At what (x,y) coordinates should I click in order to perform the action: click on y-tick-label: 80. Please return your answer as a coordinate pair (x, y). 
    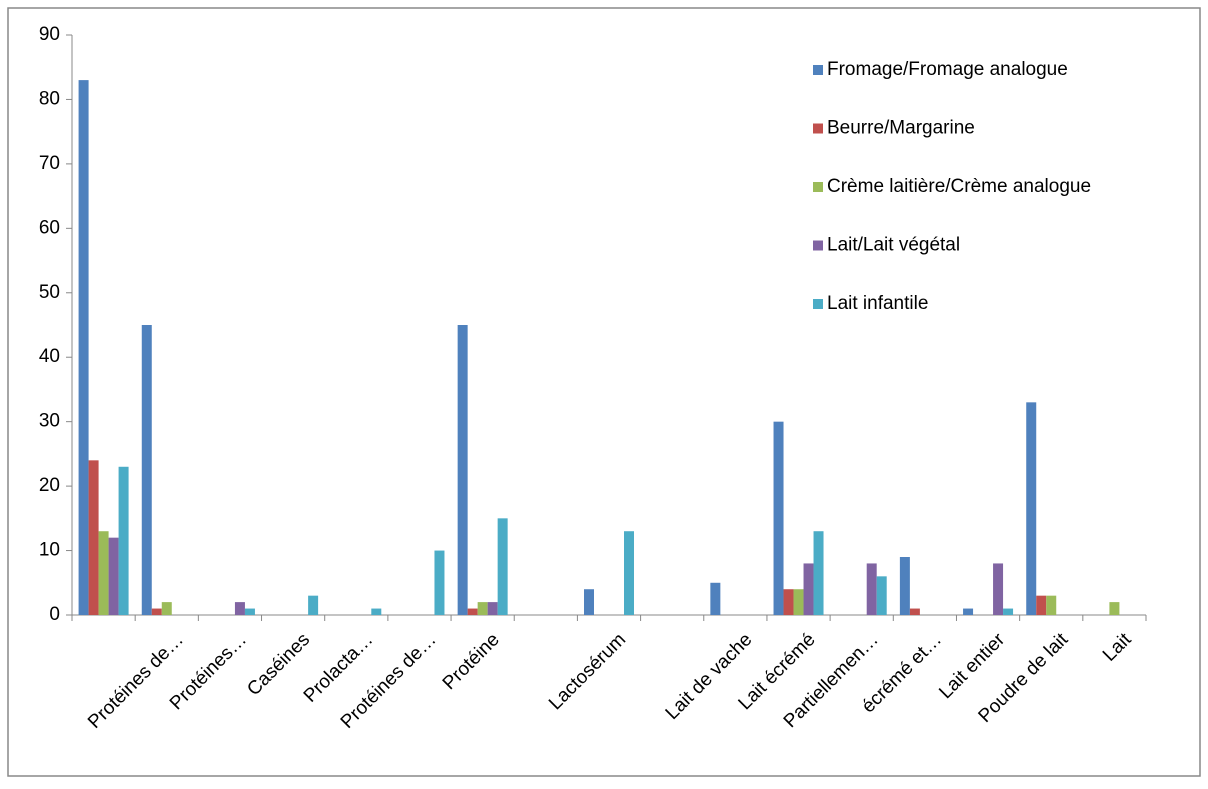
    Looking at the image, I should click on (49, 98).